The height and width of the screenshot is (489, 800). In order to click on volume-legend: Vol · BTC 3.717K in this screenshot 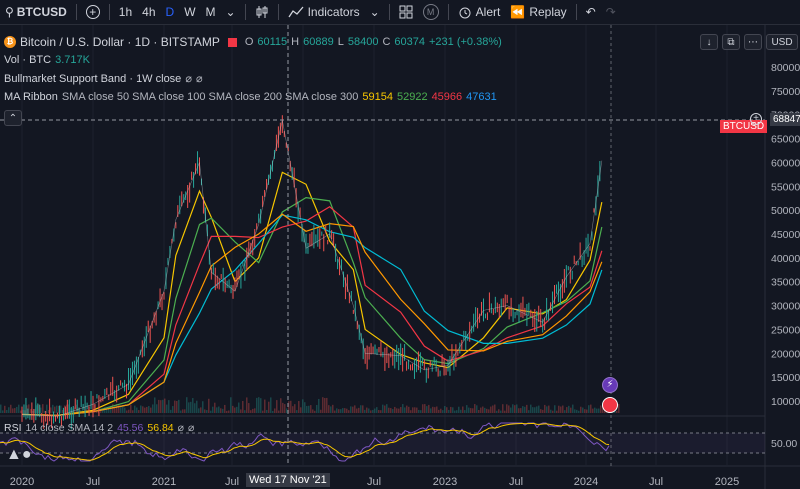, I will do `click(47, 60)`.